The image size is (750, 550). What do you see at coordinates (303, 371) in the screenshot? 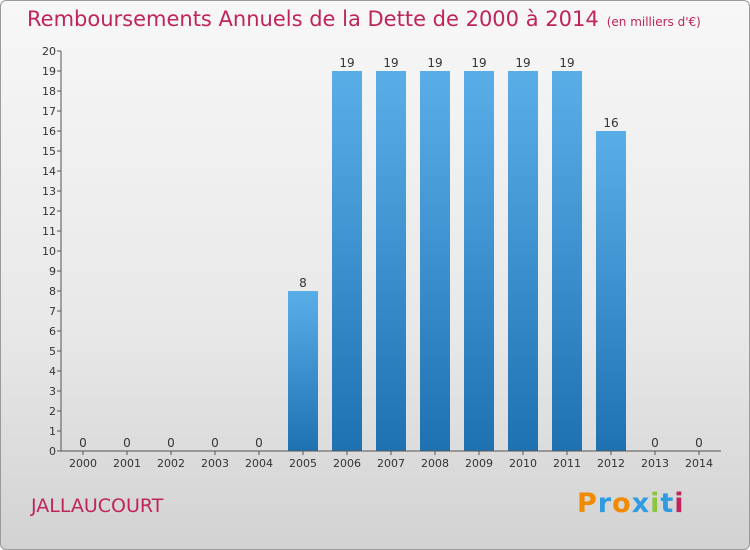
I see `bar-2005` at bounding box center [303, 371].